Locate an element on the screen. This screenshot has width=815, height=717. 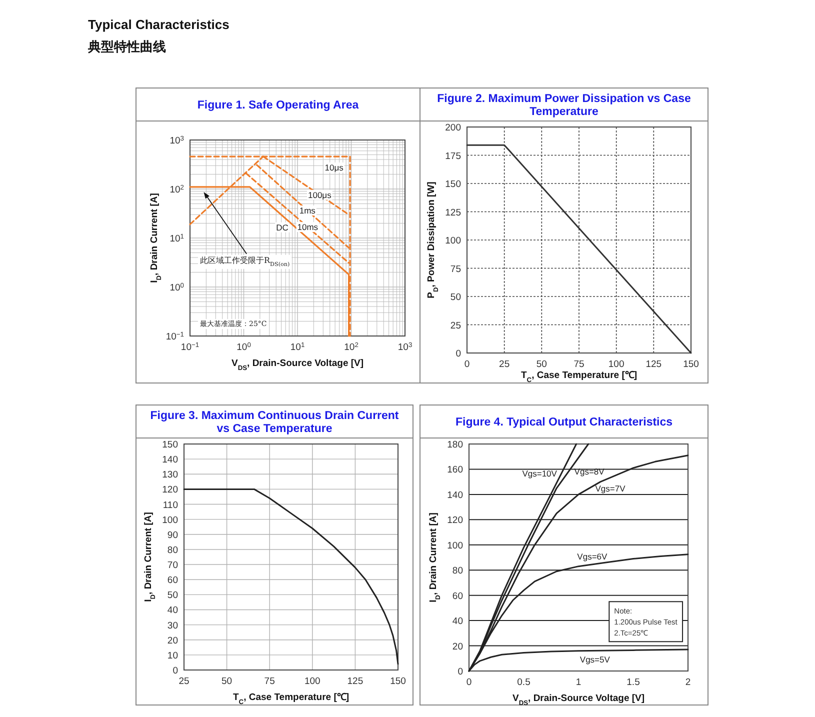
y-tick-label: 180 is located at coordinates (455, 445).